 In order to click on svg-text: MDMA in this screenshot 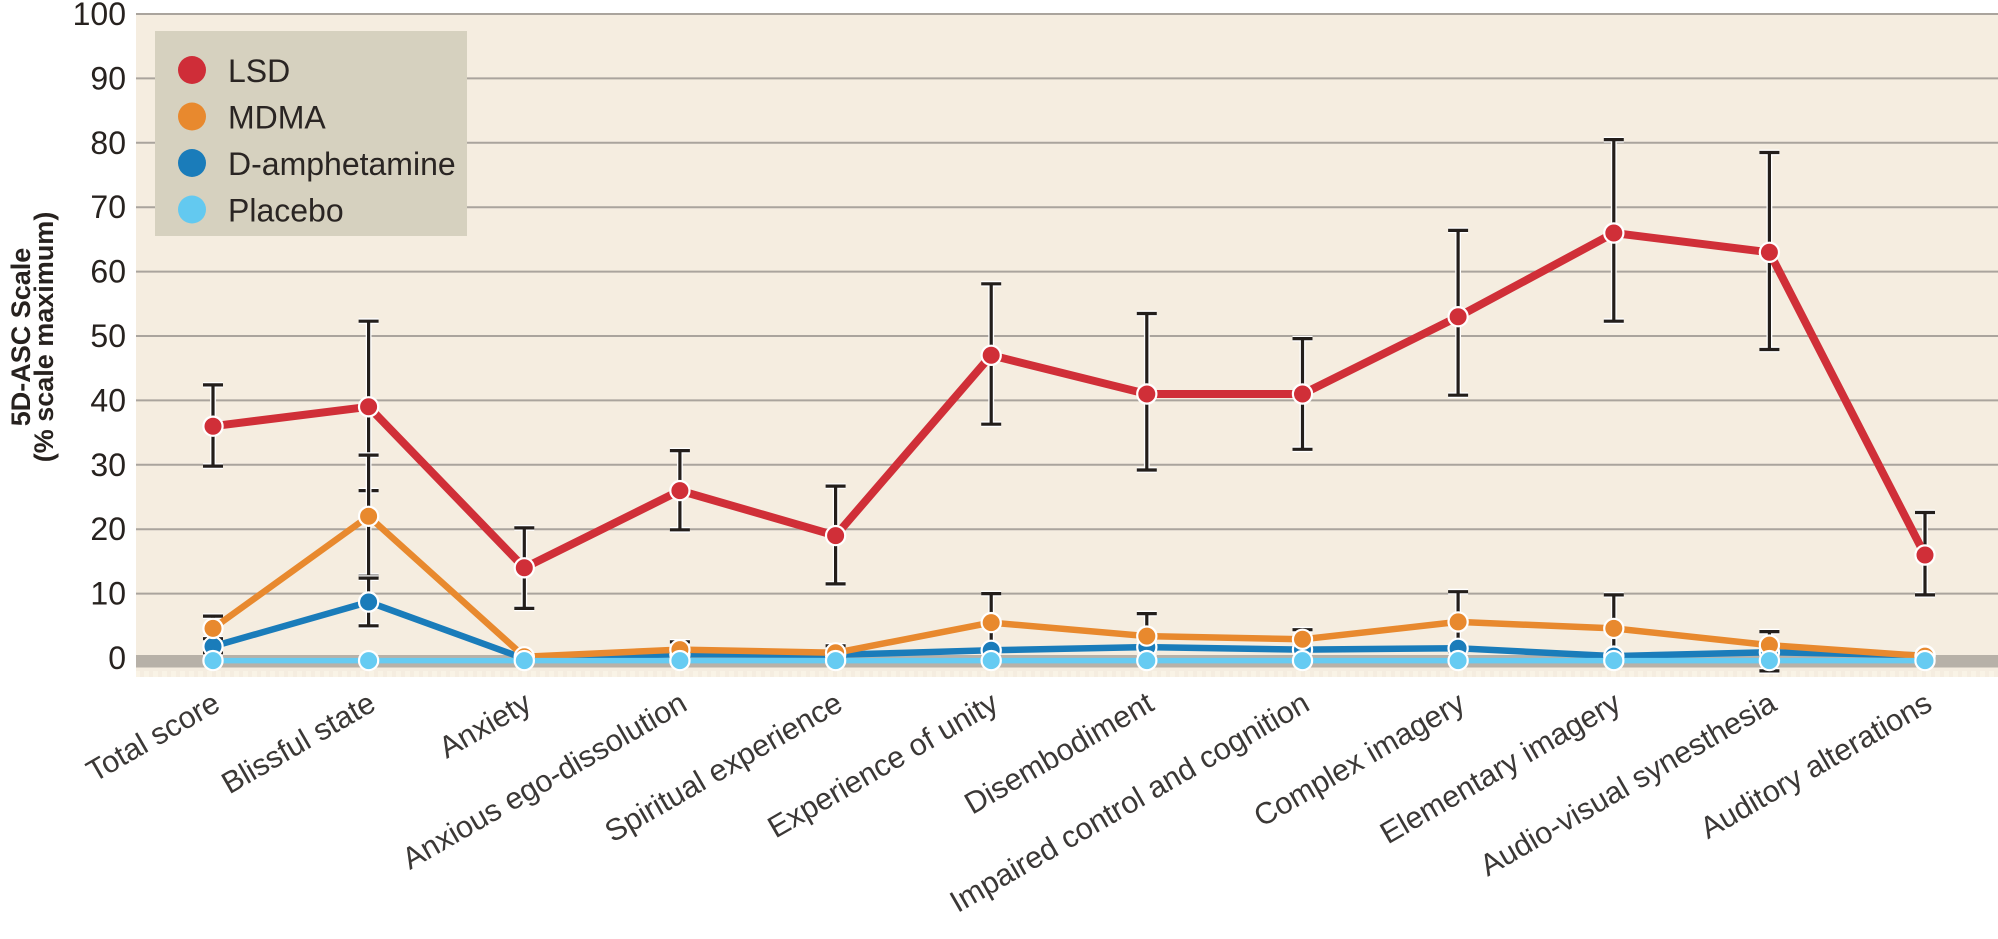, I will do `click(277, 118)`.